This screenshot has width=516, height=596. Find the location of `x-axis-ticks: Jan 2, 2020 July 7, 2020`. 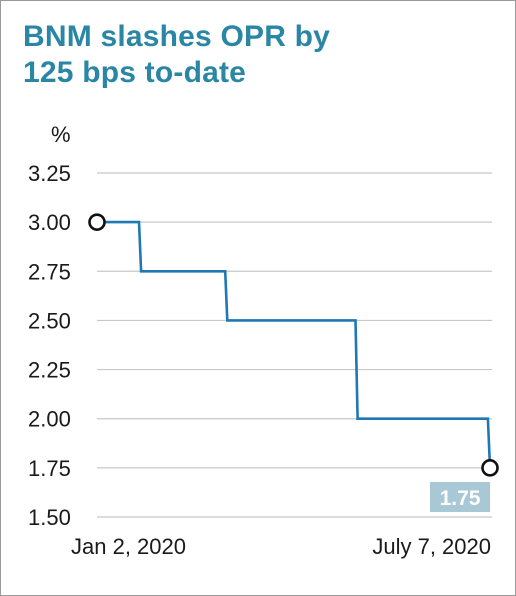

x-axis-ticks: Jan 2, 2020 July 7, 2020 is located at coordinates (281, 546).